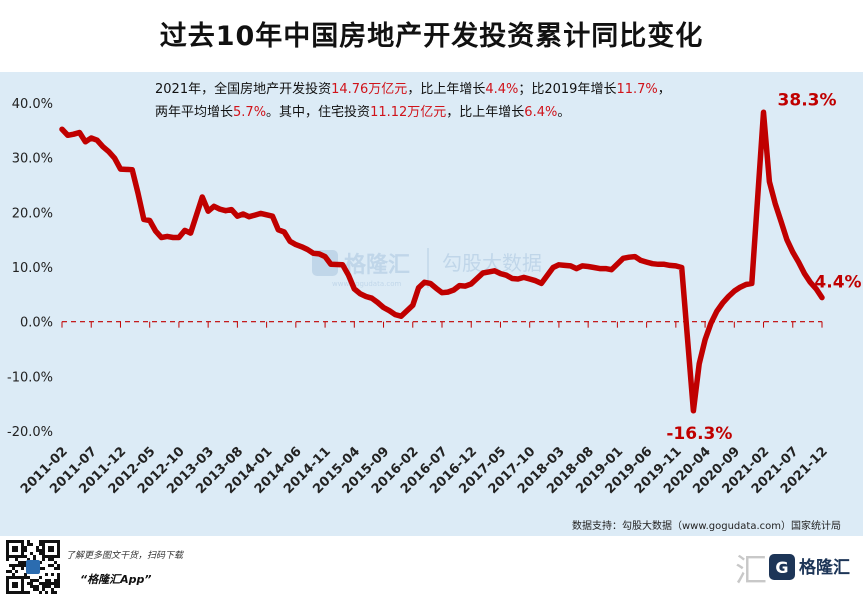  What do you see at coordinates (781, 567) in the screenshot?
I see `logo-mark-glyph: G` at bounding box center [781, 567].